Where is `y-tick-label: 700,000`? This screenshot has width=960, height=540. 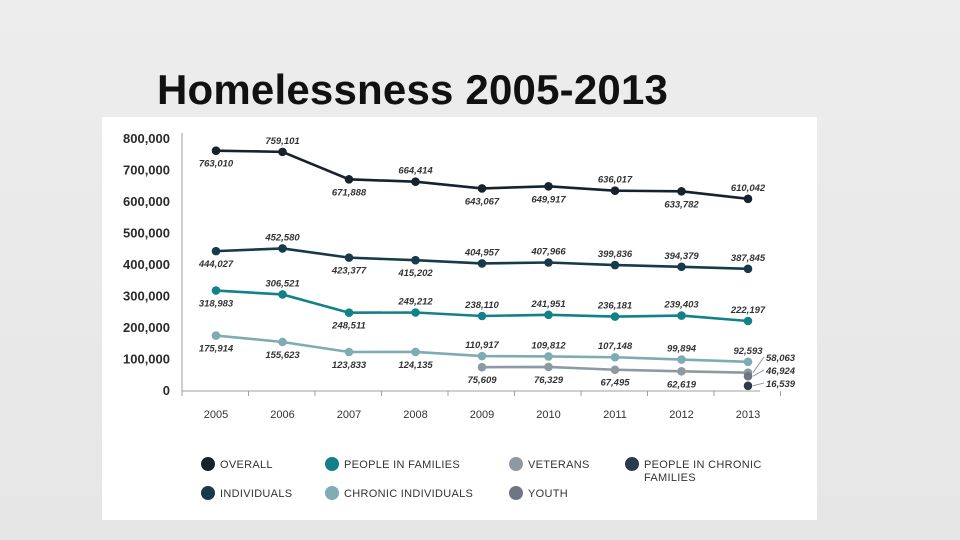 y-tick-label: 700,000 is located at coordinates (146, 170).